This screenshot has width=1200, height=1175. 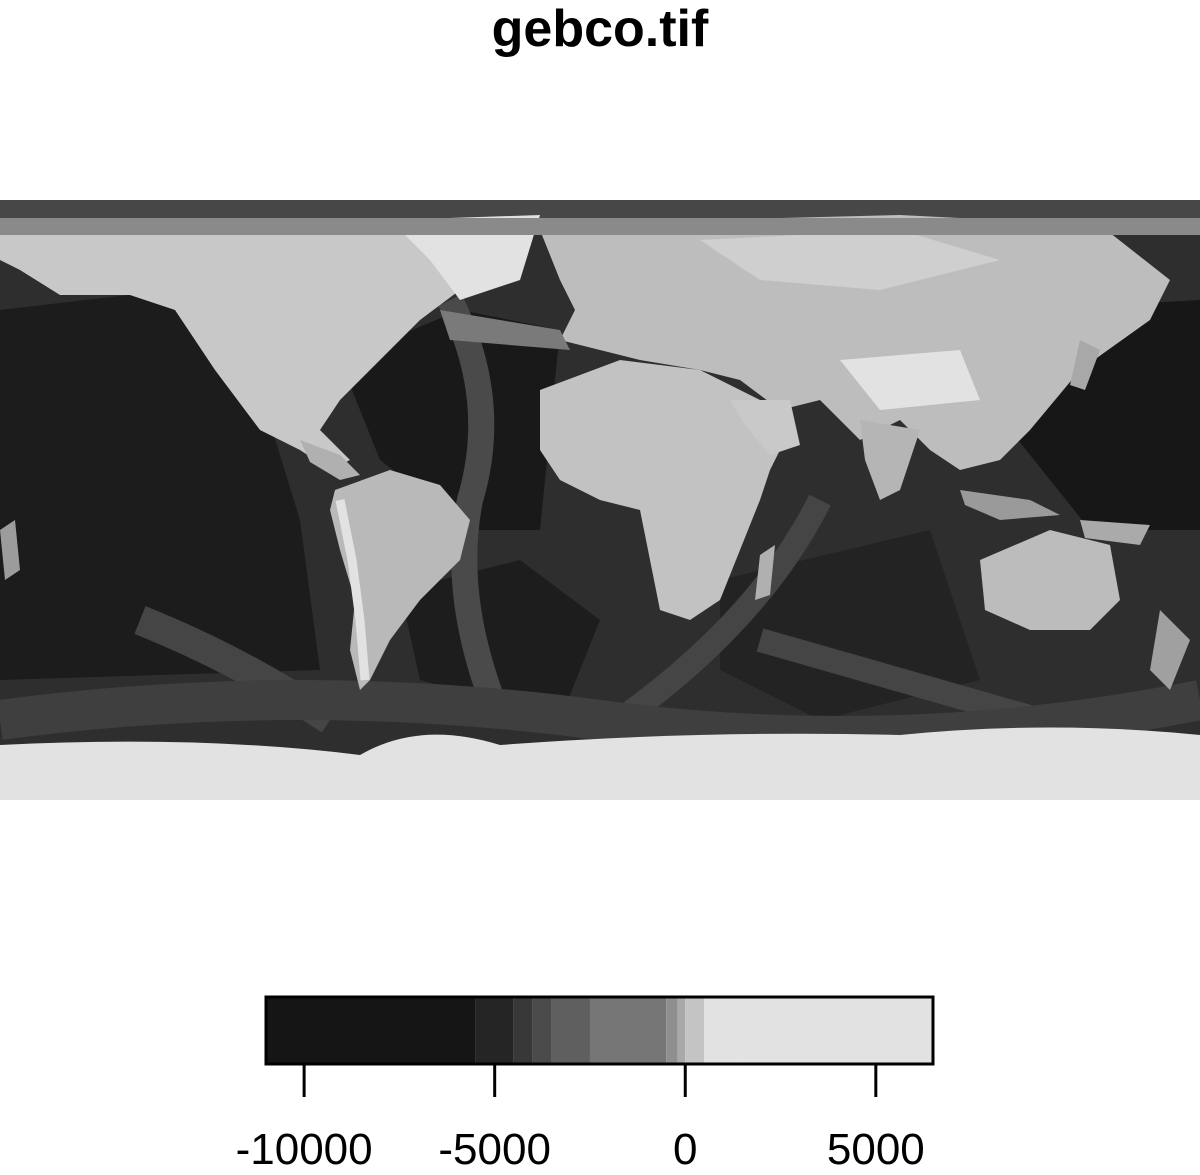 I want to click on legend-frame, so click(x=599, y=1030).